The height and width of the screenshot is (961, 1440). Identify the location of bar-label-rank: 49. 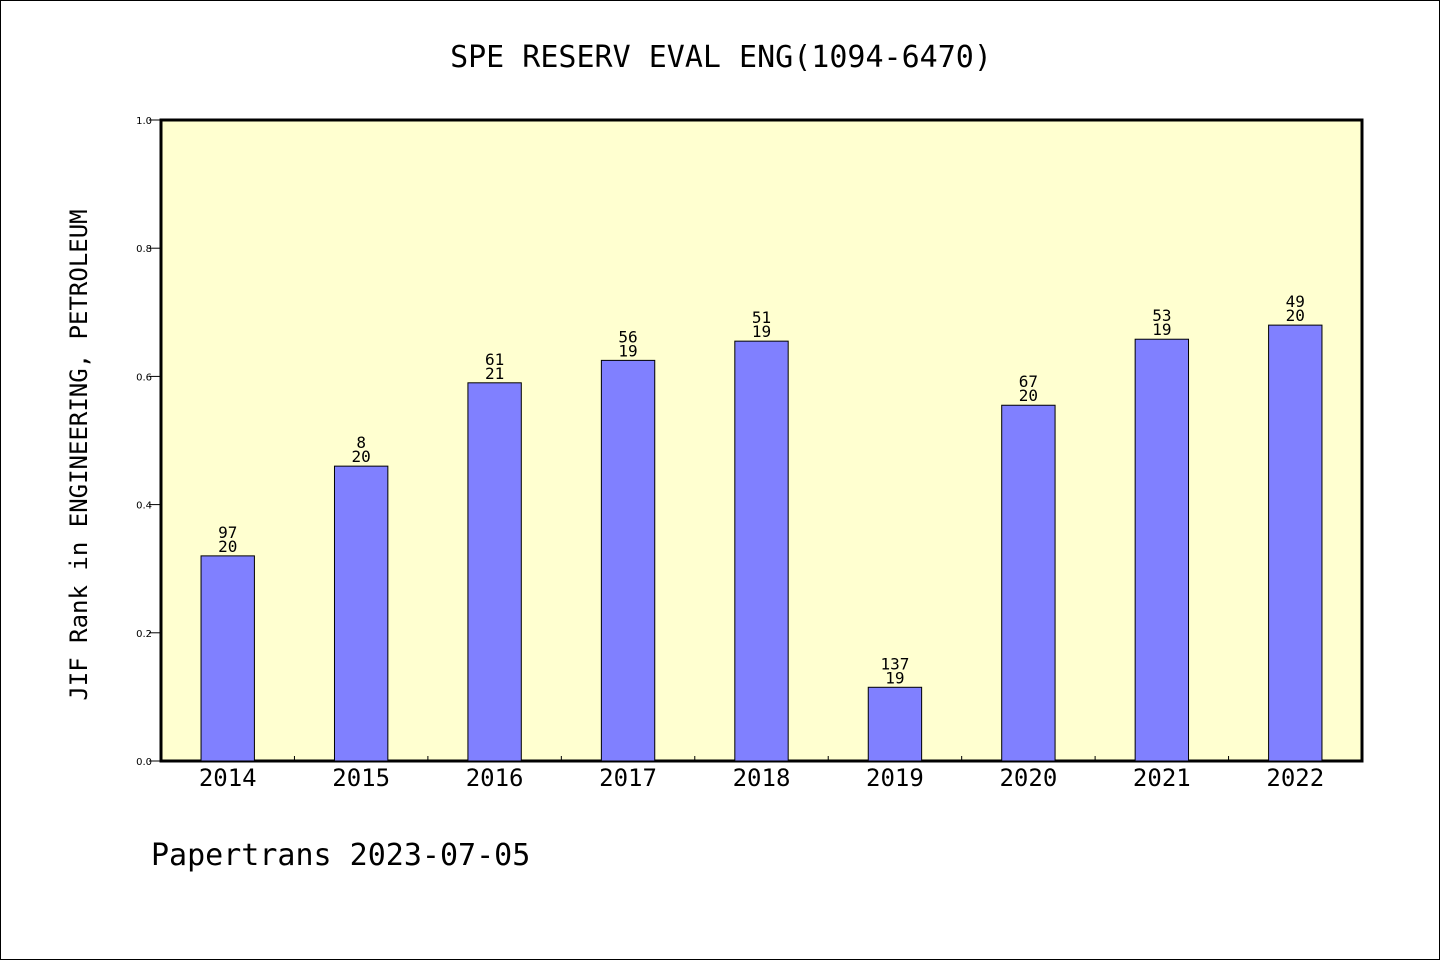
(1295, 301).